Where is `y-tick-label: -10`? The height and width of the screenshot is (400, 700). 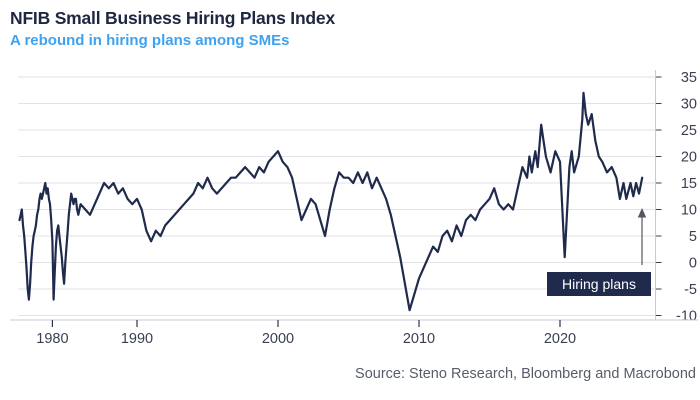
y-tick-label: -10 is located at coordinates (686, 317).